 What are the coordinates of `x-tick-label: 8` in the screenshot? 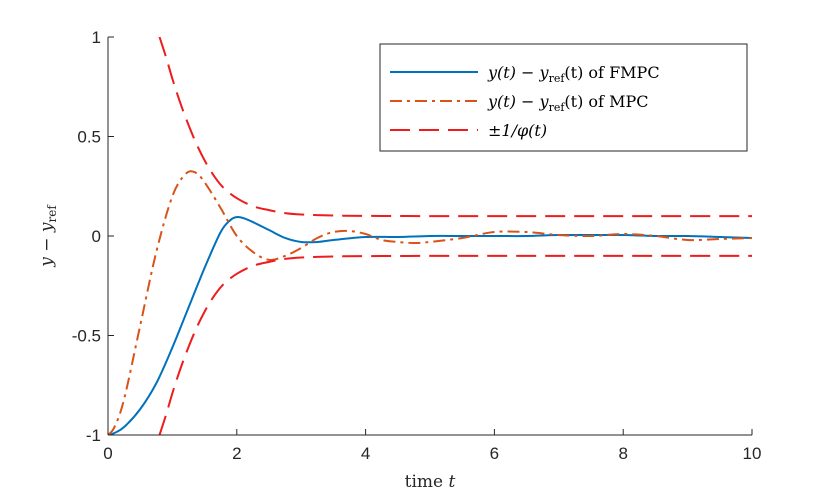 It's located at (622, 453).